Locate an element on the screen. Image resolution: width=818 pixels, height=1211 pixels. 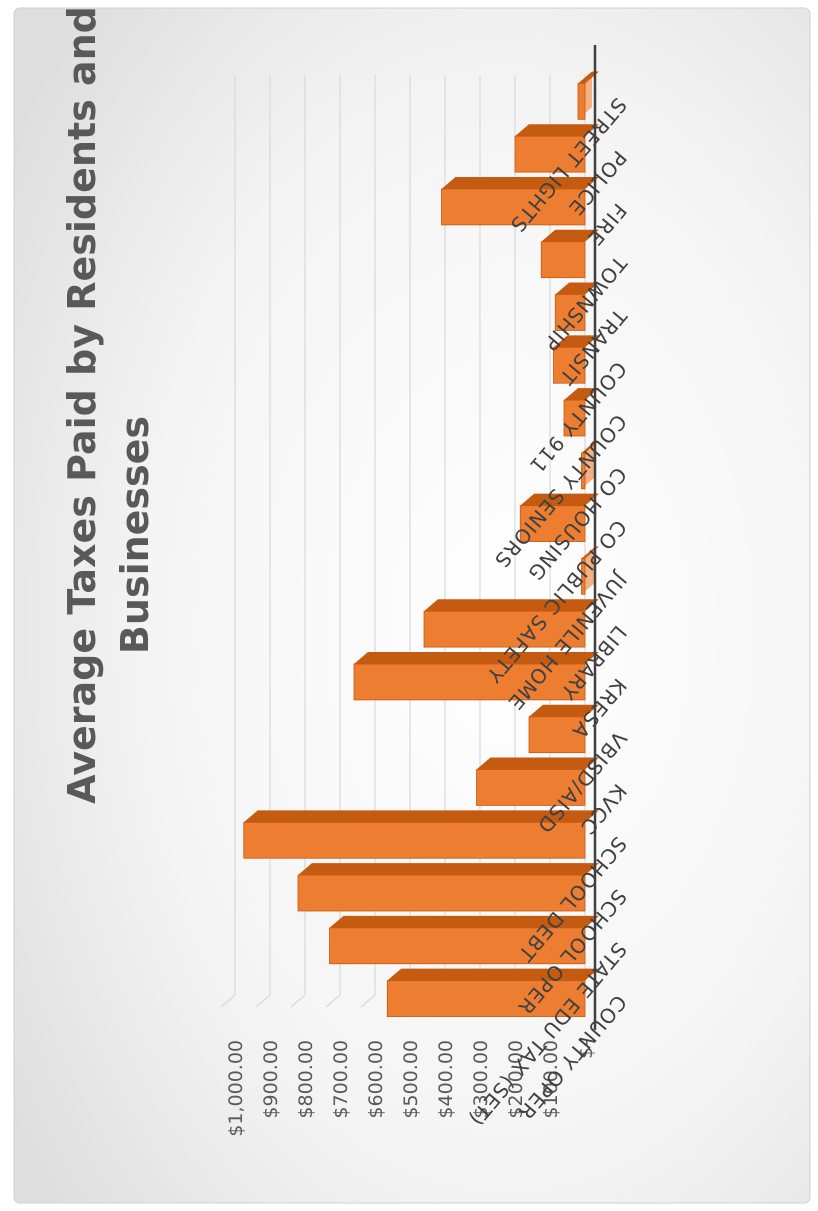
y-tick-label: $1,000.00 is located at coordinates (236, 1088).